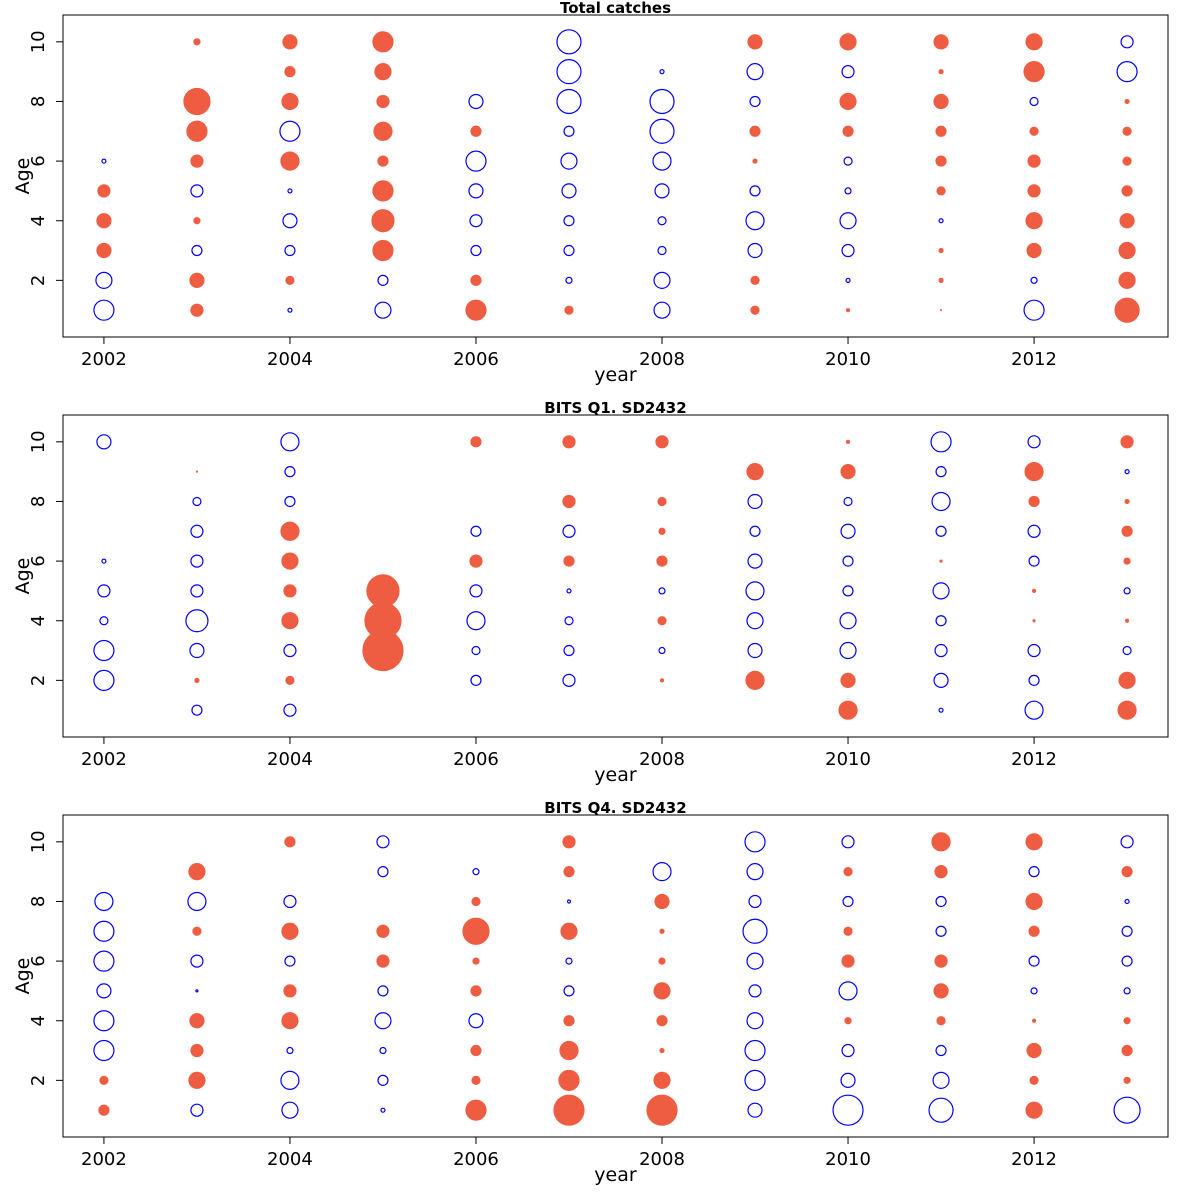 Image resolution: width=1200 pixels, height=1200 pixels. I want to click on y-tick-label: 8, so click(38, 101).